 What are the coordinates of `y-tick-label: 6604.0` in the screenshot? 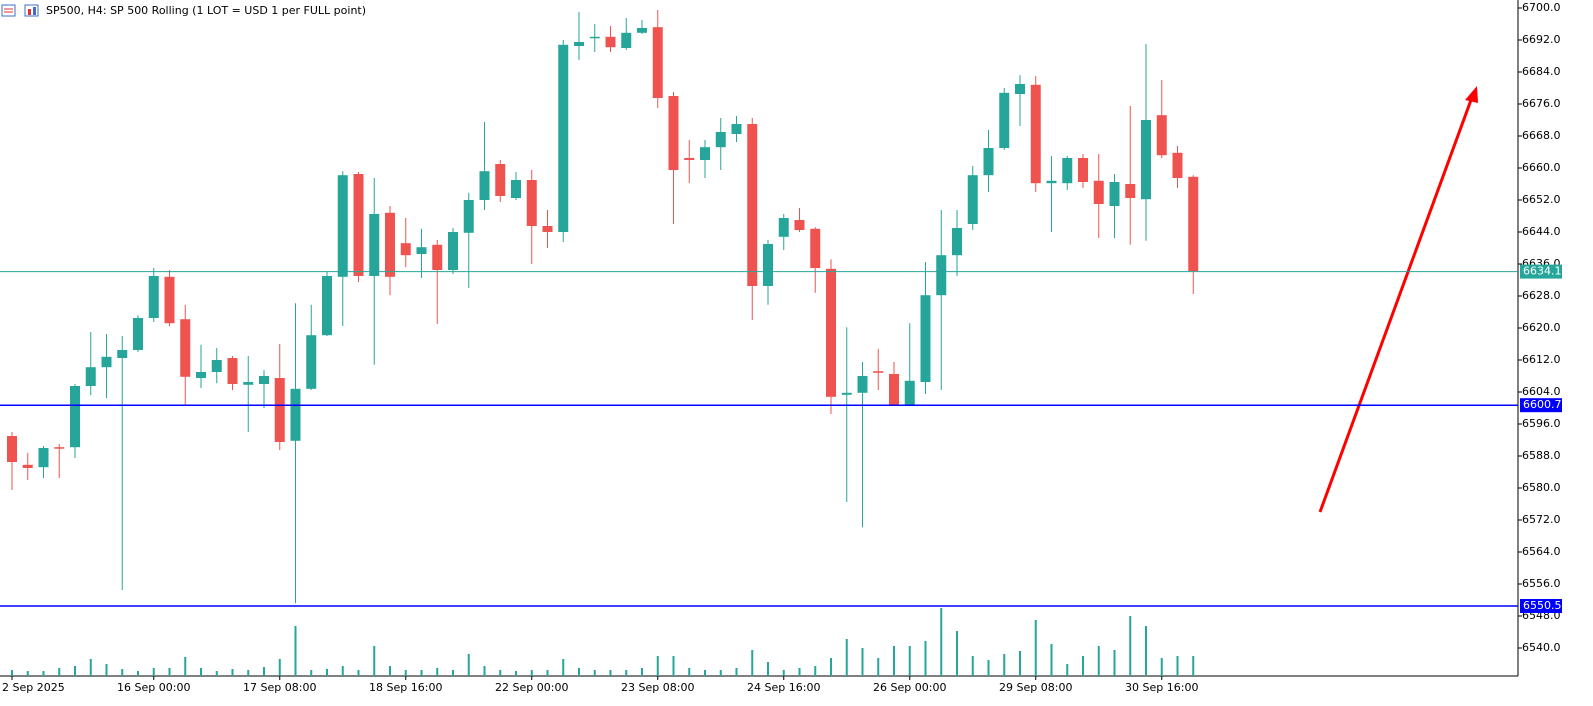 It's located at (1541, 391).